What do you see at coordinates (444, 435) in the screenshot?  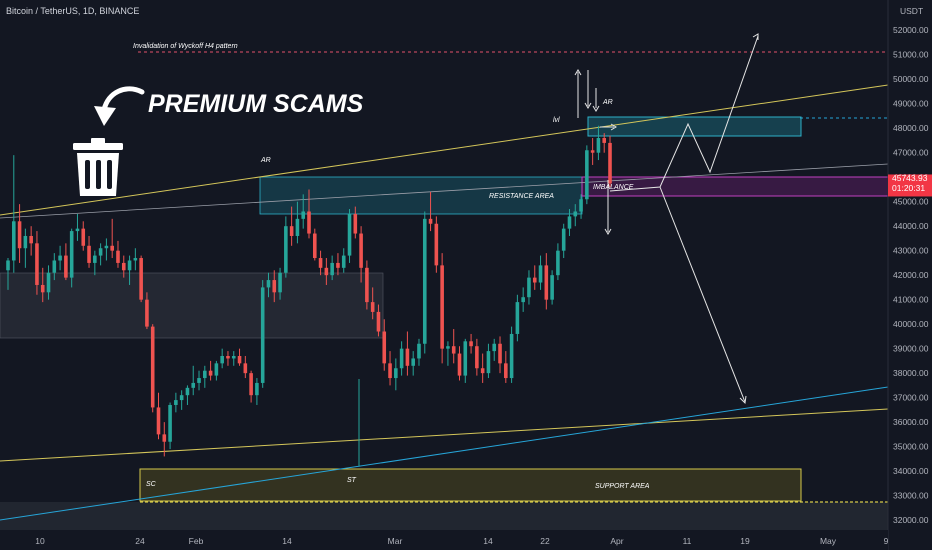 I see `lower-trendline` at bounding box center [444, 435].